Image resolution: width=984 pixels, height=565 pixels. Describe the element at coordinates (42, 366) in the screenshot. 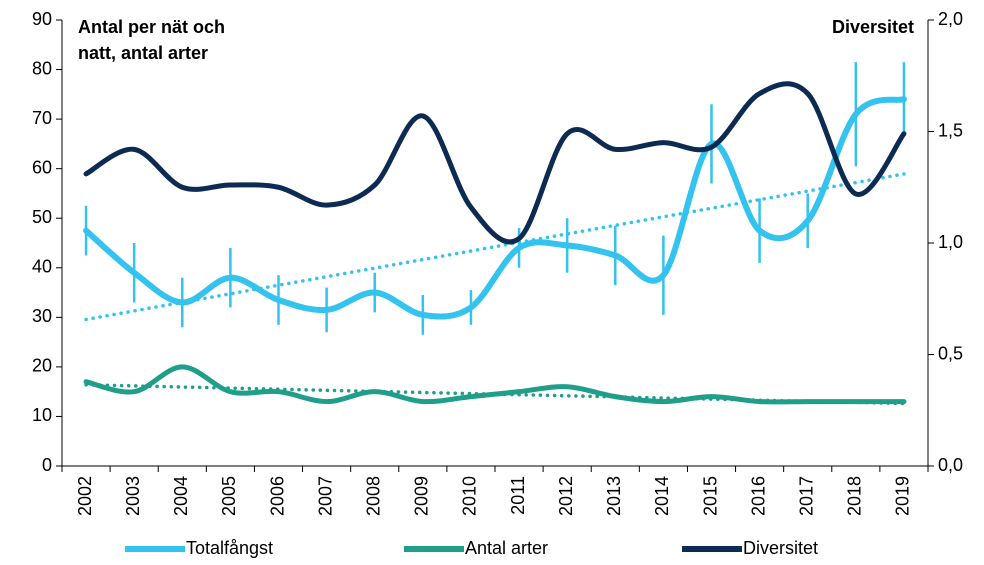

I see `y-tick-label: 20` at that location.